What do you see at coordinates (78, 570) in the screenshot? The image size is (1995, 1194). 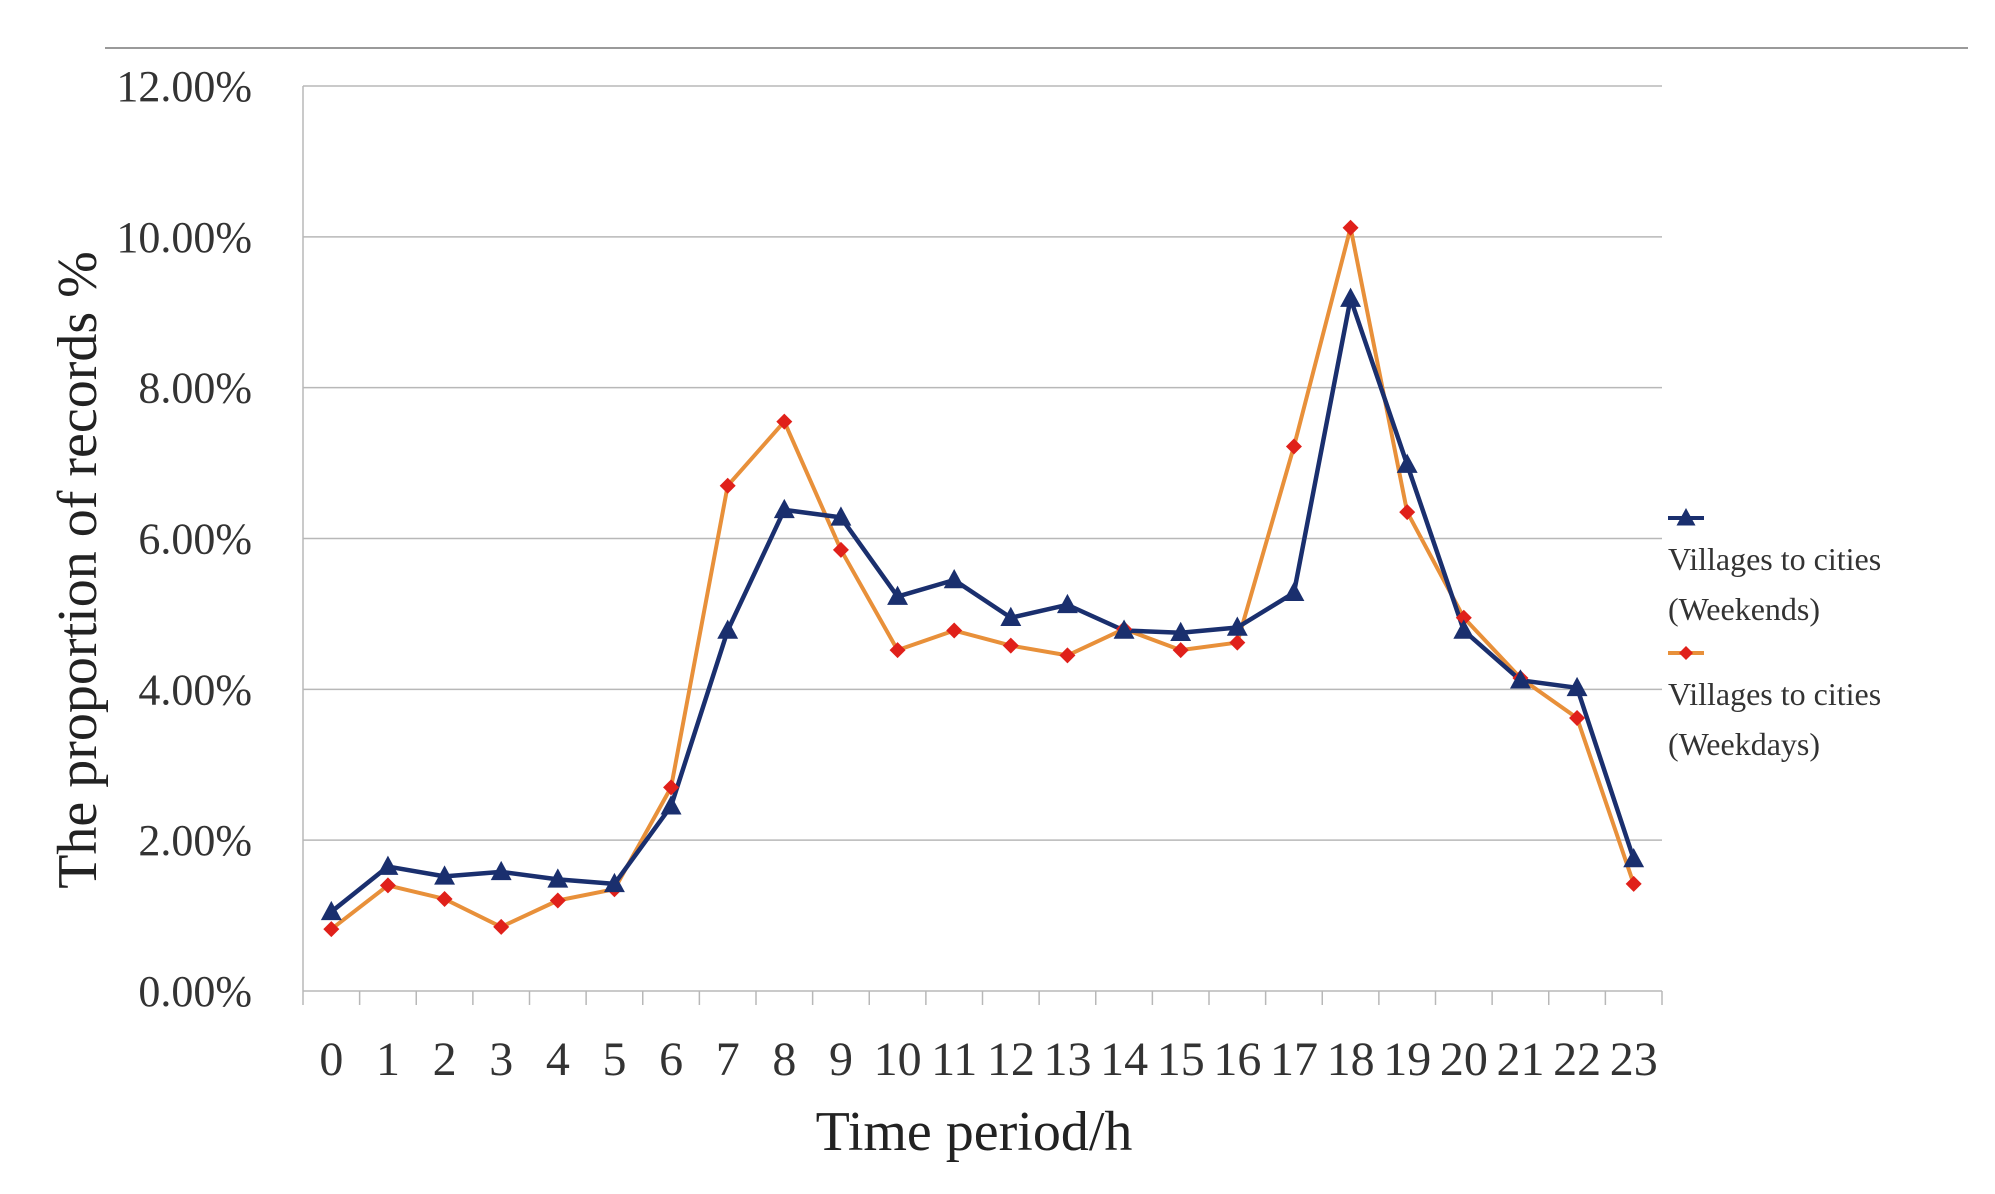 I see `y-axis-label: The proportion of records %` at bounding box center [78, 570].